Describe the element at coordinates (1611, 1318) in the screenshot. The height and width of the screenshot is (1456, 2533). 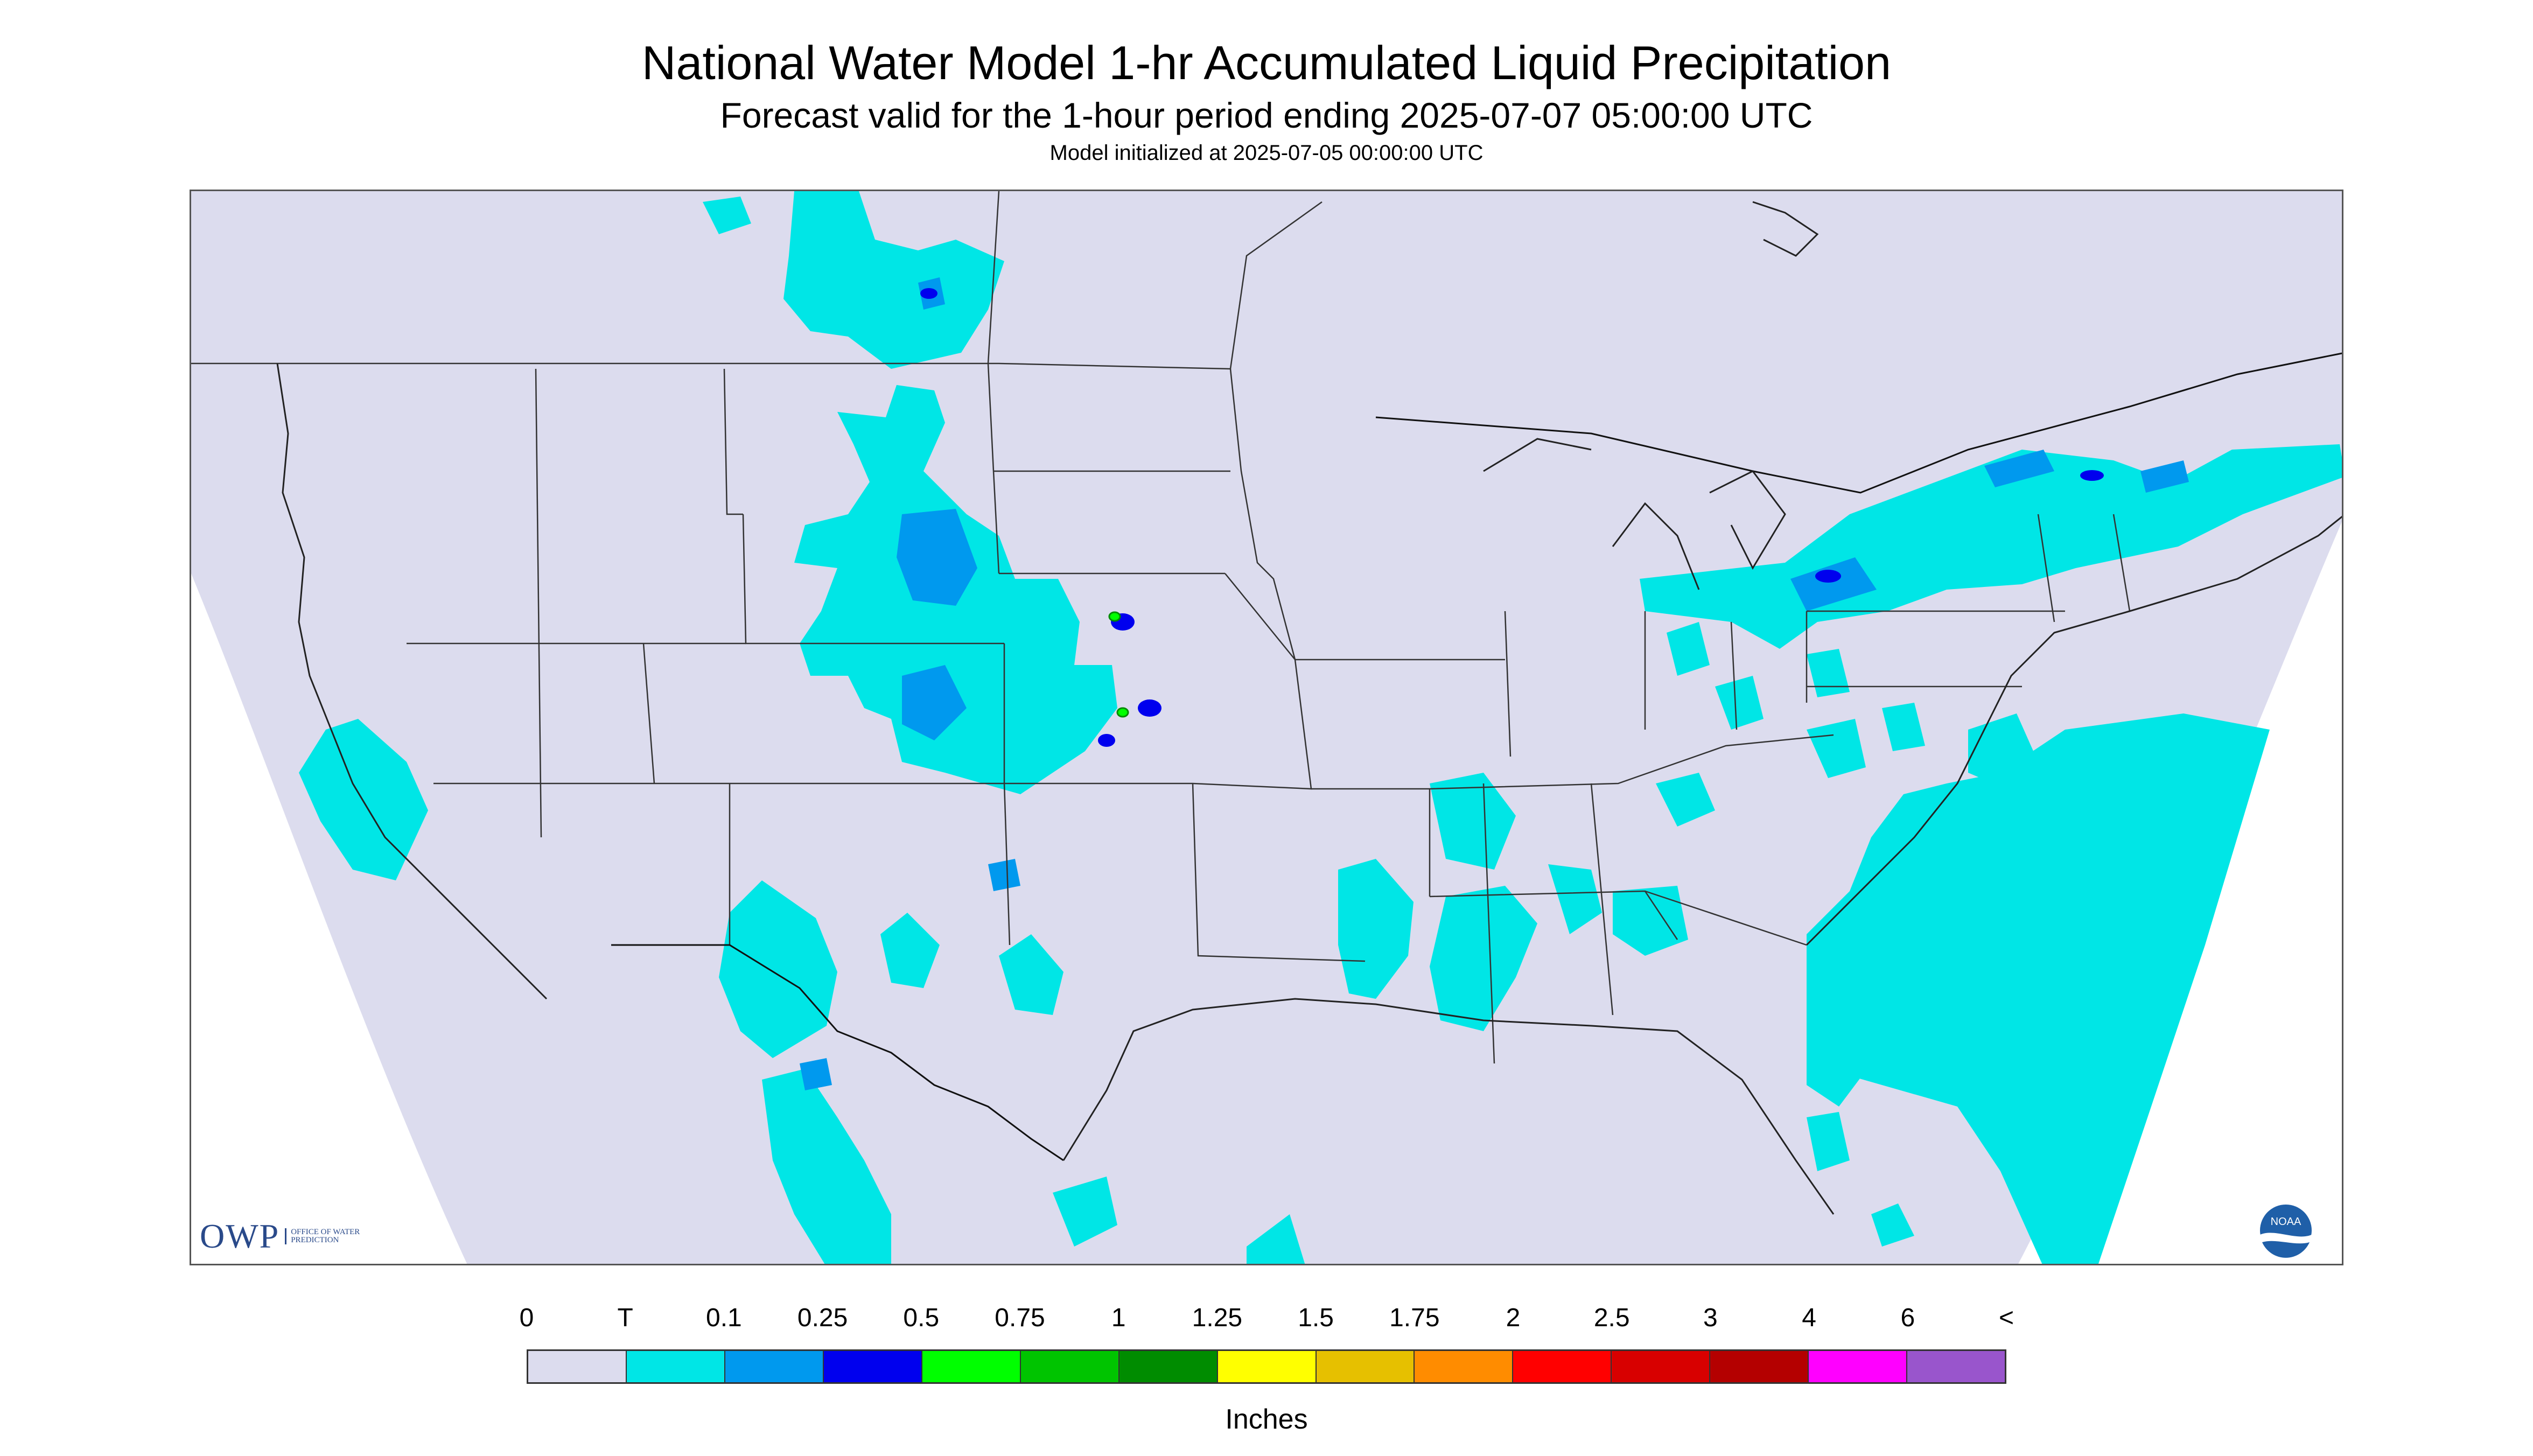
I see `legend-tick-label: 2.5` at that location.